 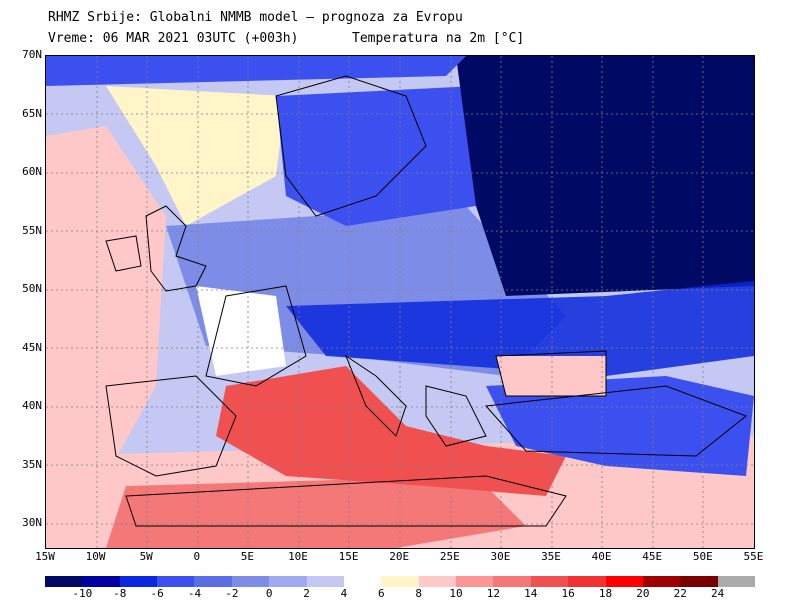 What do you see at coordinates (643, 593) in the screenshot?
I see `legend-tick-label: 20` at bounding box center [643, 593].